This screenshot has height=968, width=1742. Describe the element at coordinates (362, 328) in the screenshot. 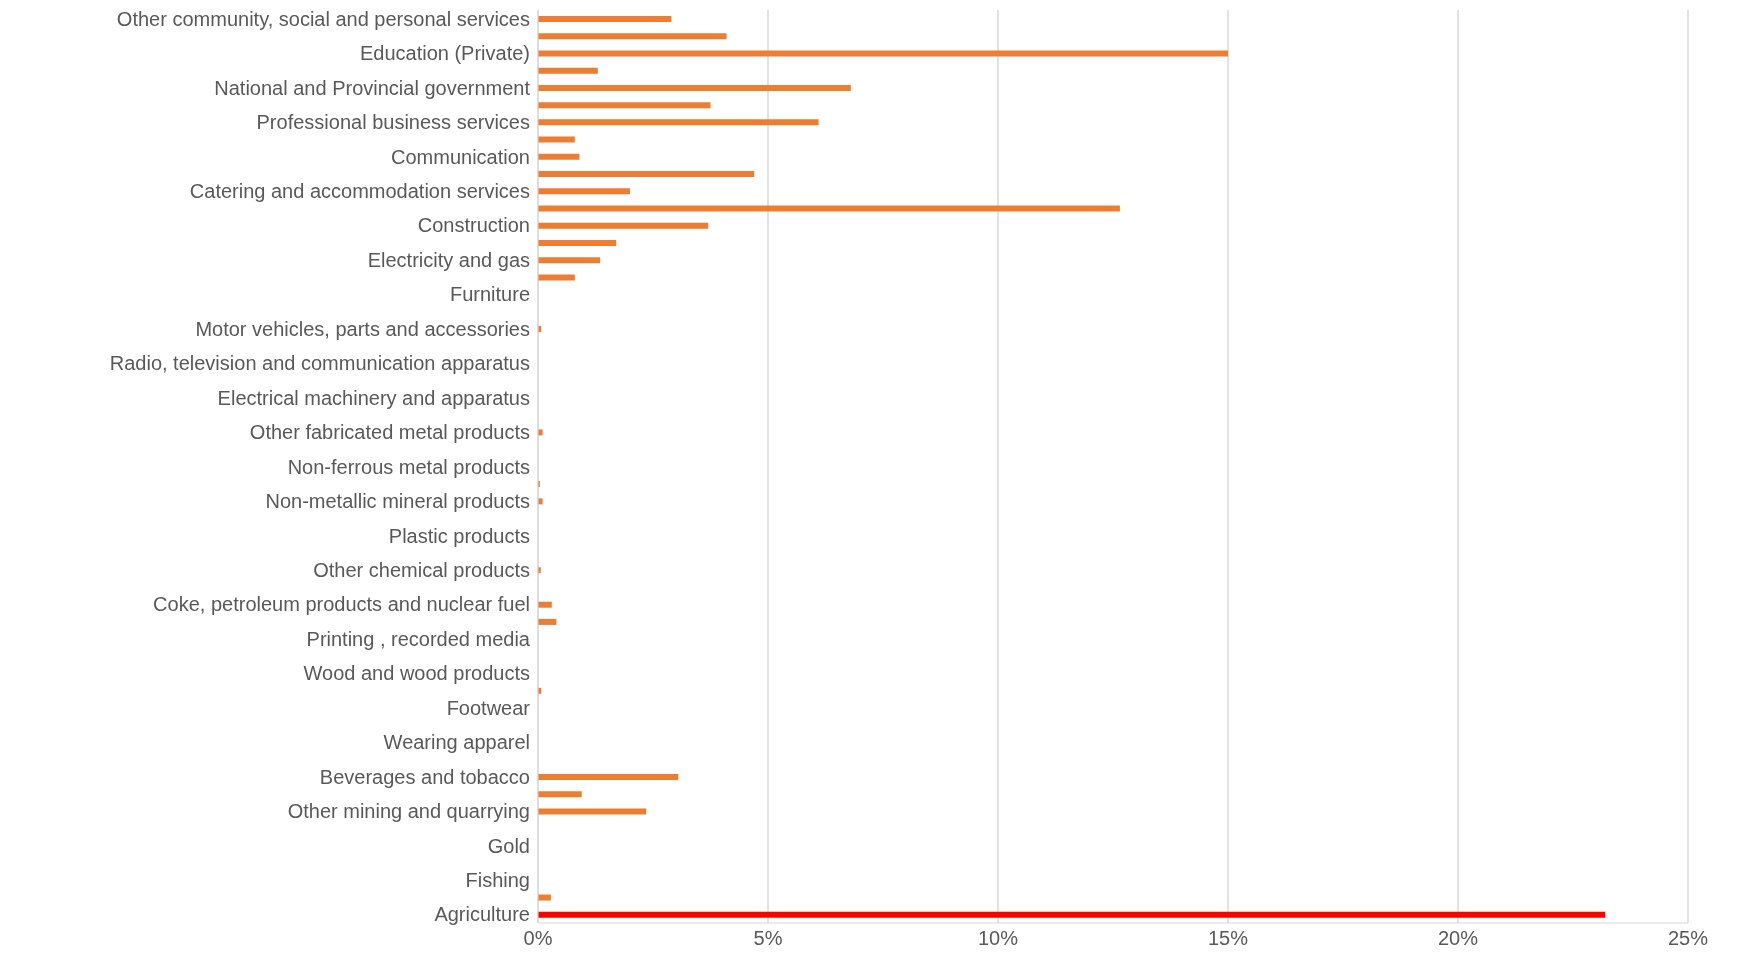

I see `y-tick-label: Motor vehicles, parts and accessories` at that location.